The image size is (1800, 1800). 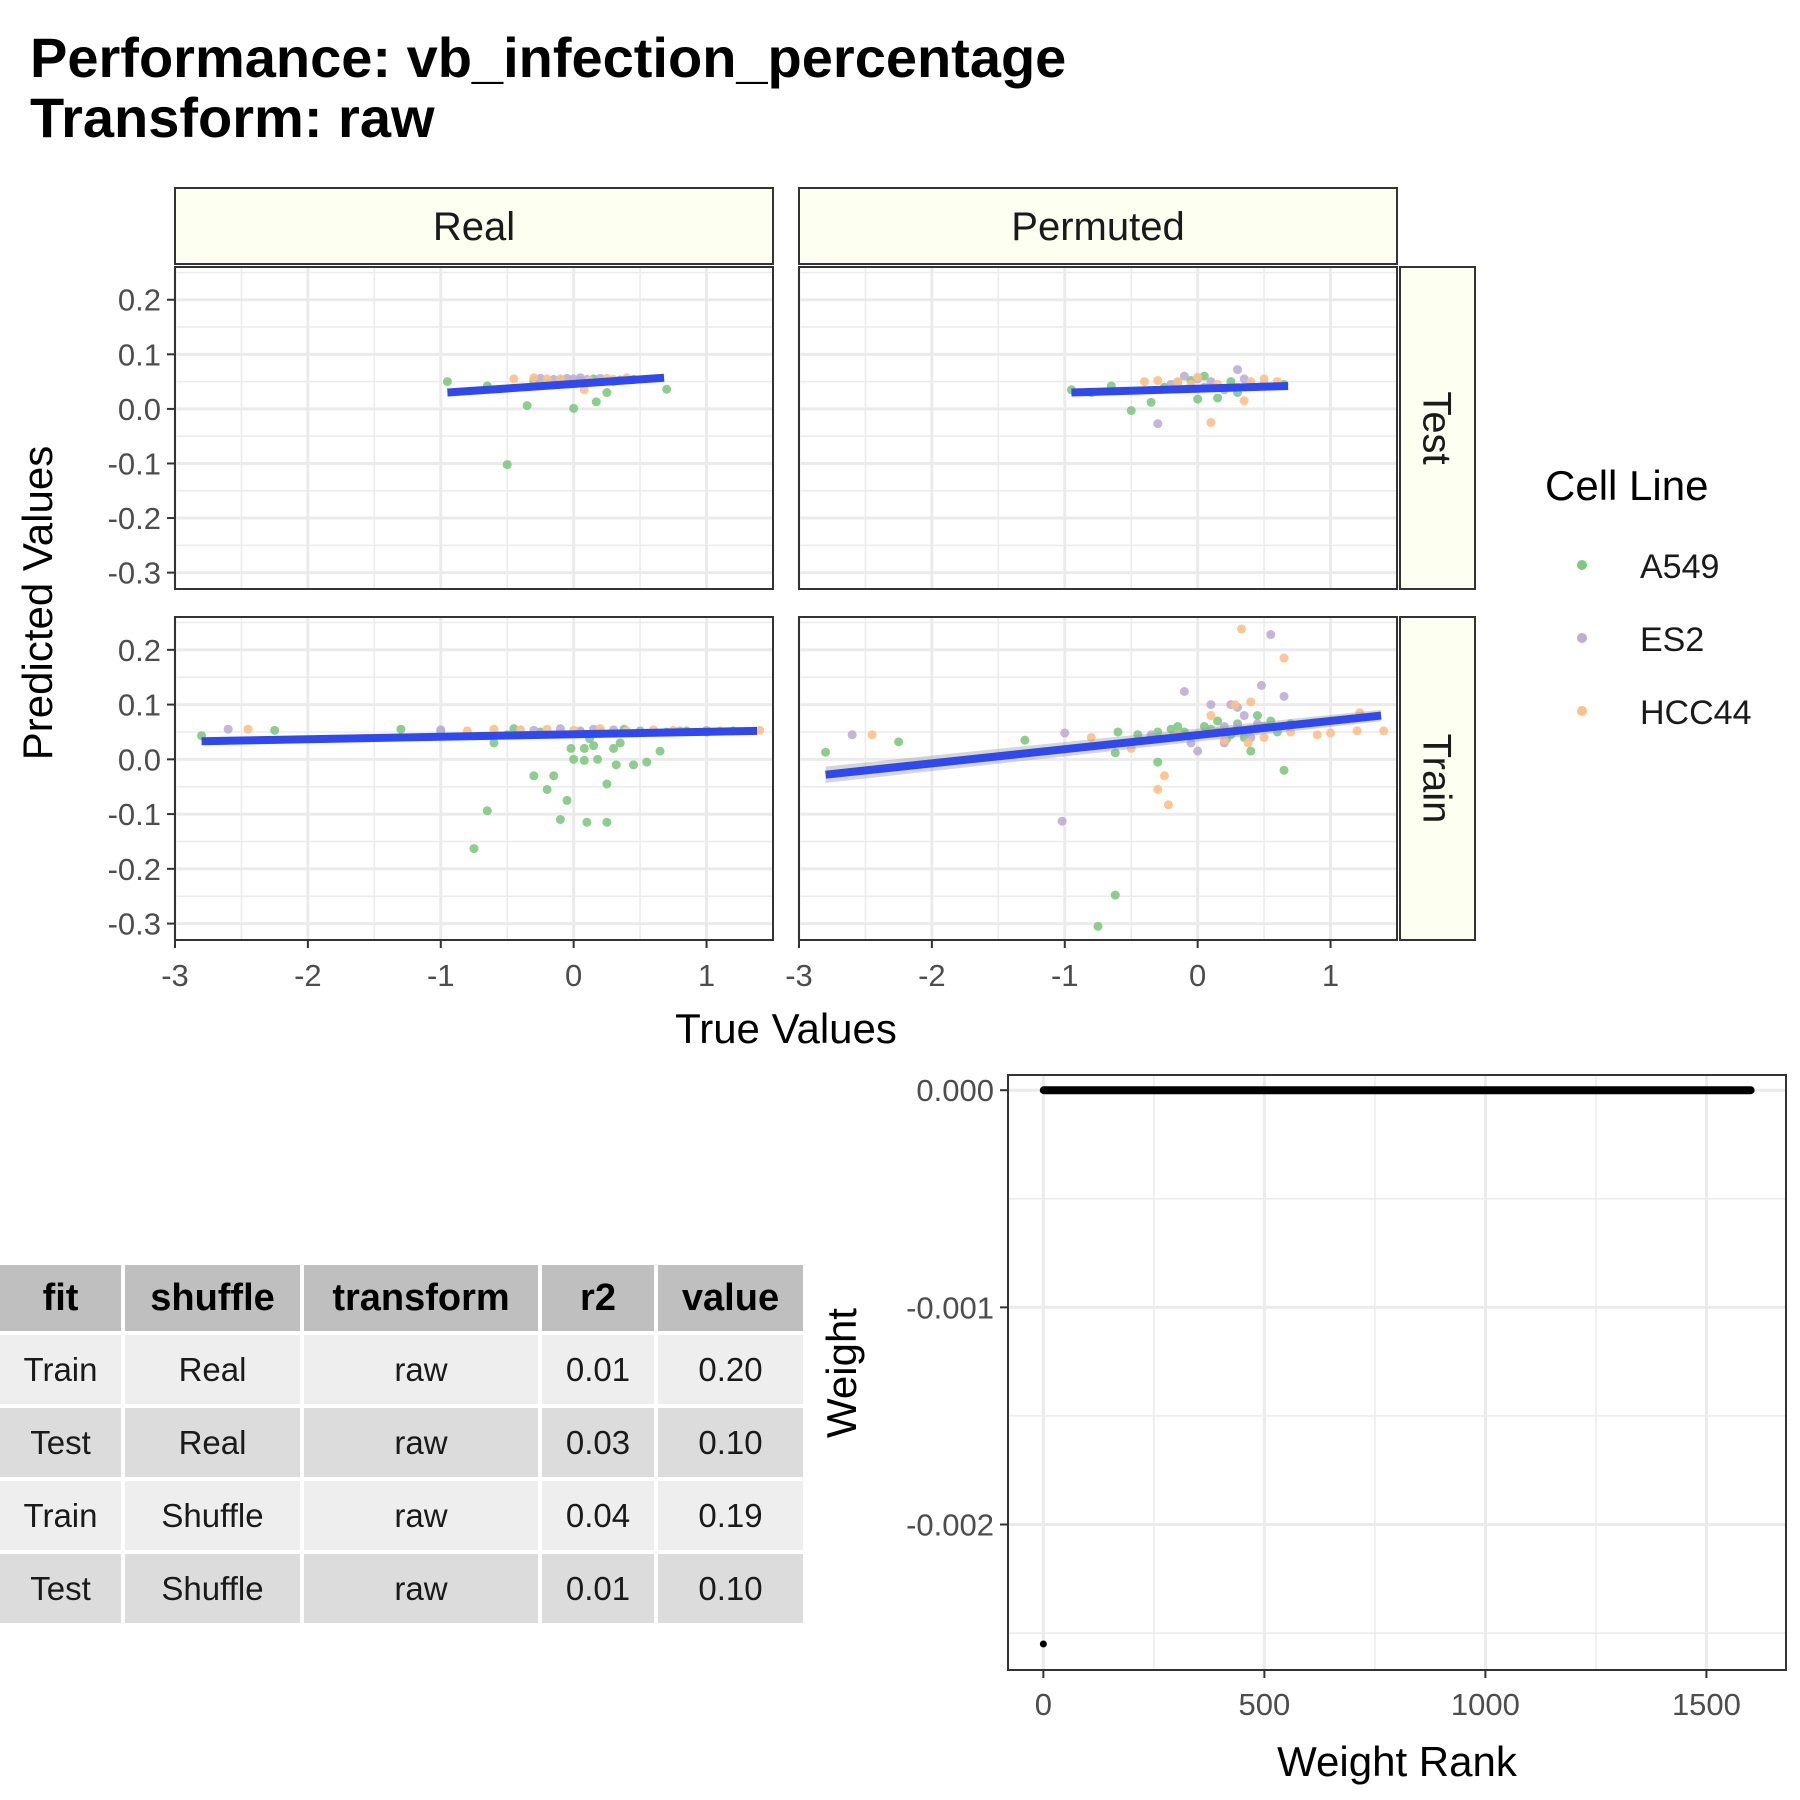 What do you see at coordinates (950, 1525) in the screenshot?
I see `y-tick-label: -0.002` at bounding box center [950, 1525].